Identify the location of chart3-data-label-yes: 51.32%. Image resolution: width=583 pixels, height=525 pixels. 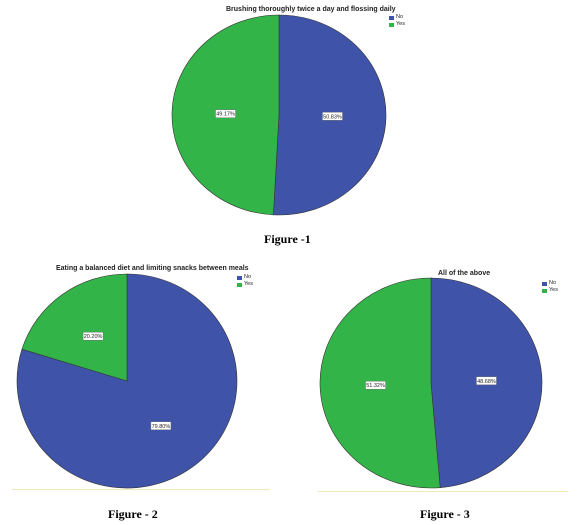
(375, 385).